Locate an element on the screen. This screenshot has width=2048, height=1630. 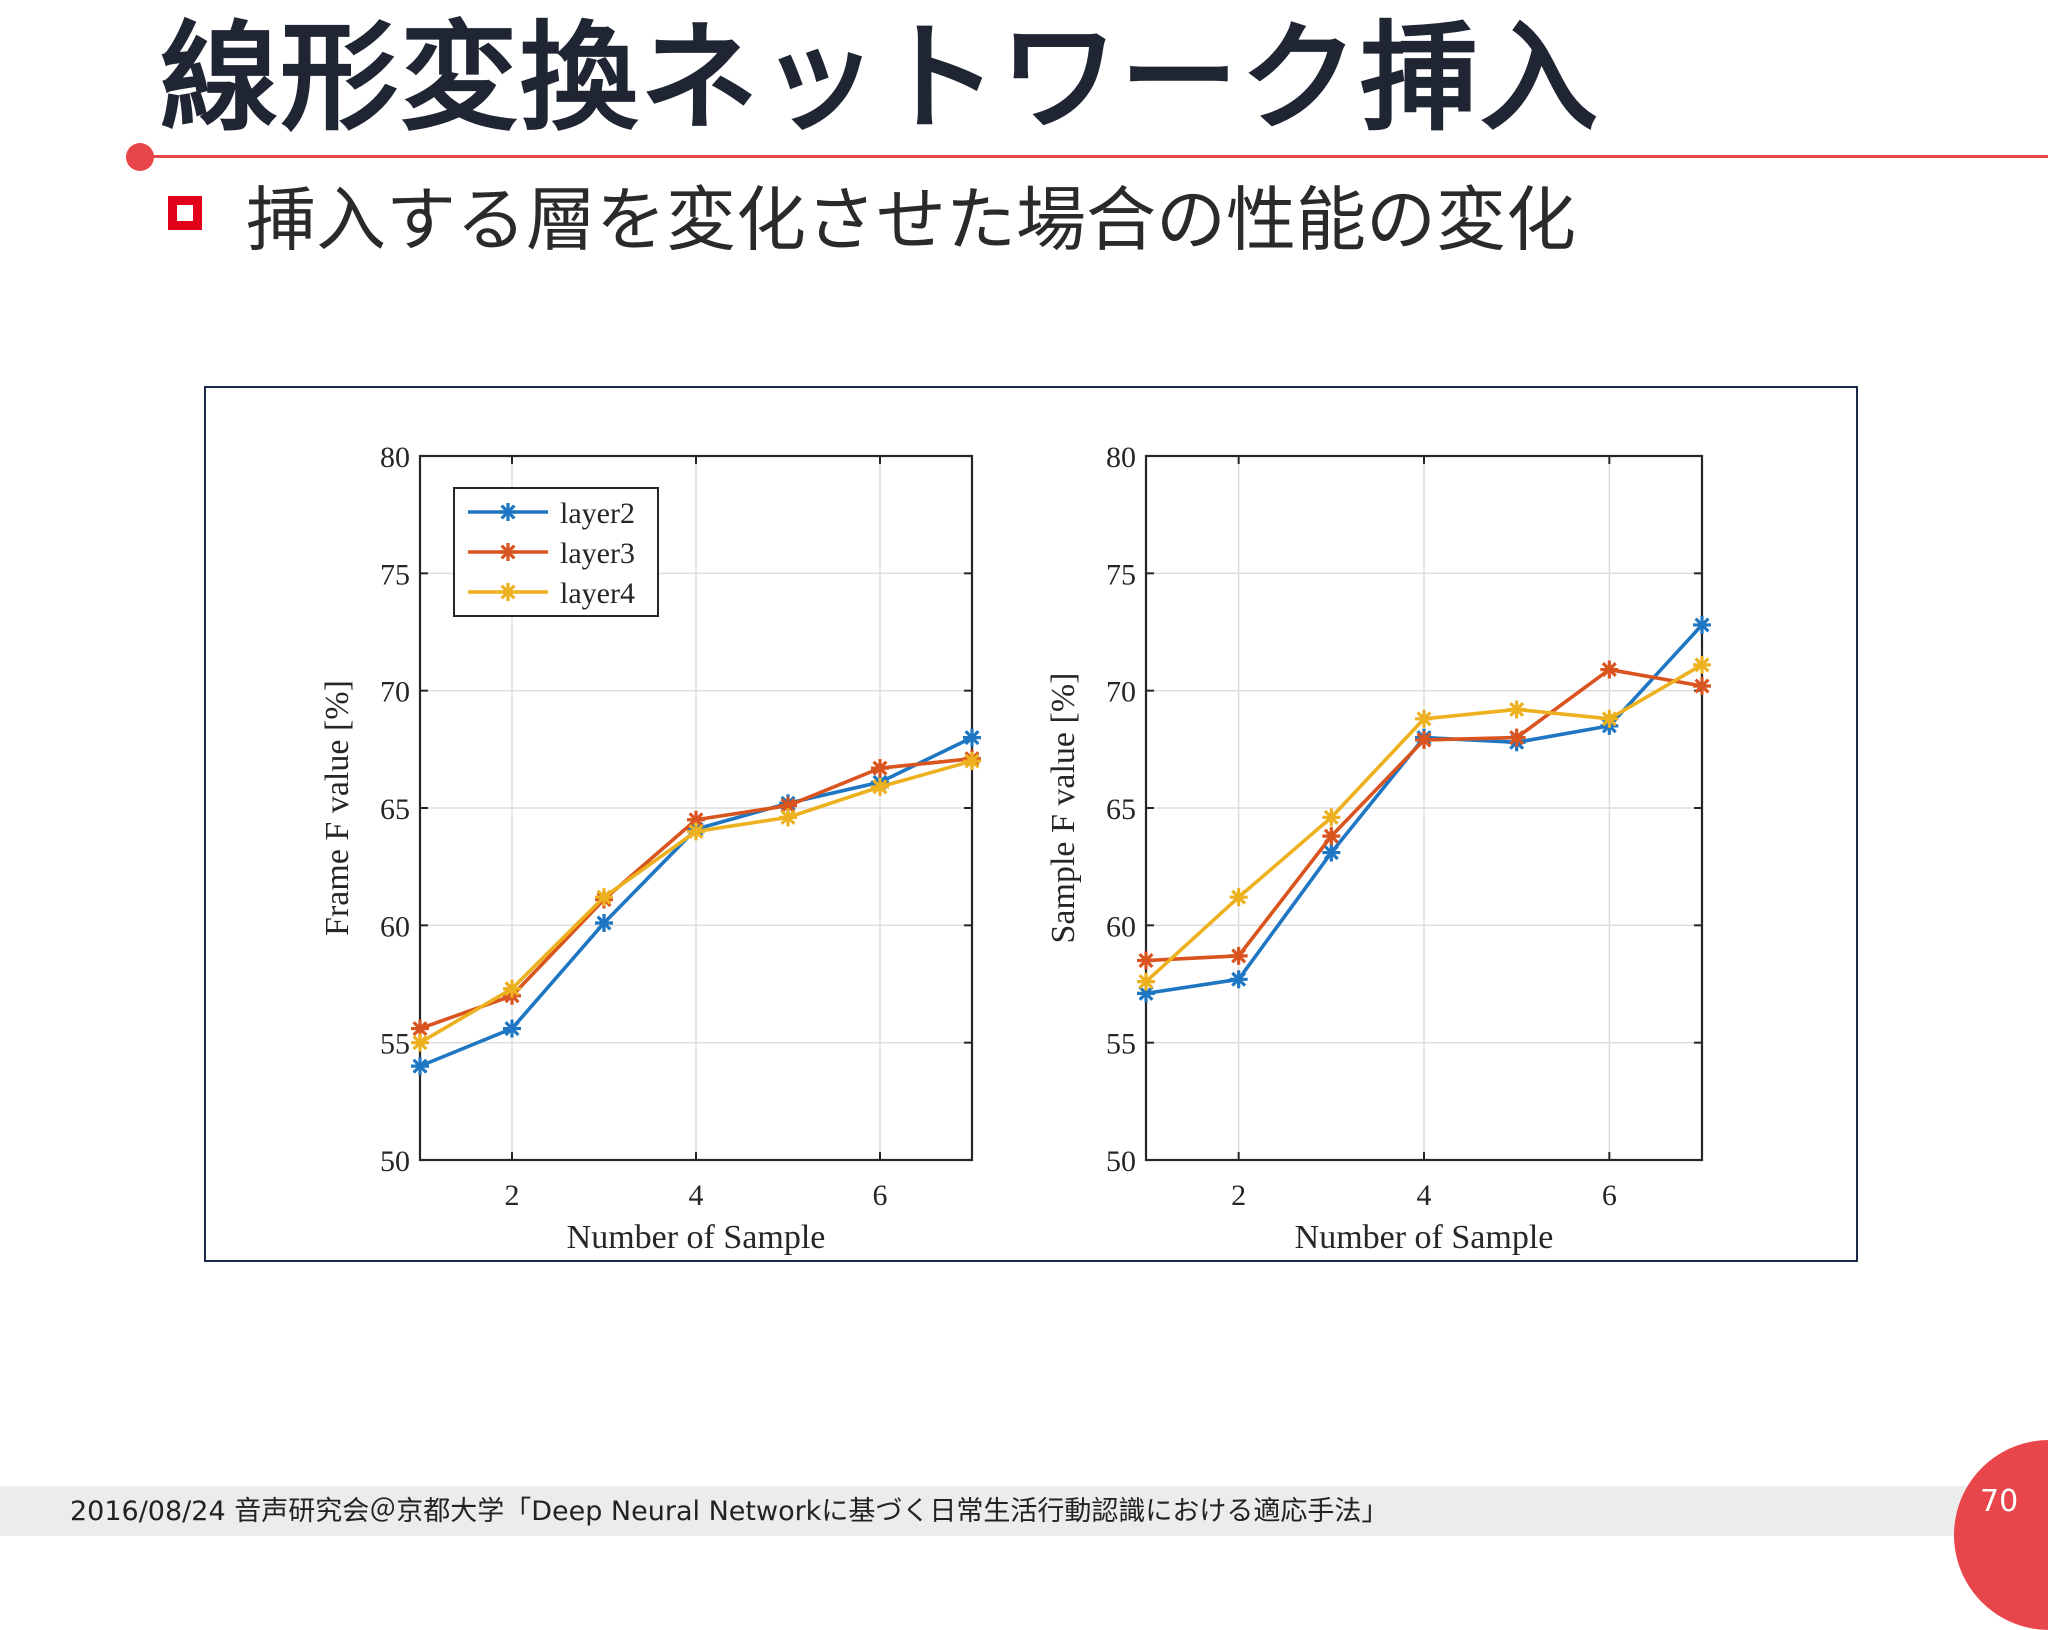
legend-marker-layer3 is located at coordinates (508, 552).